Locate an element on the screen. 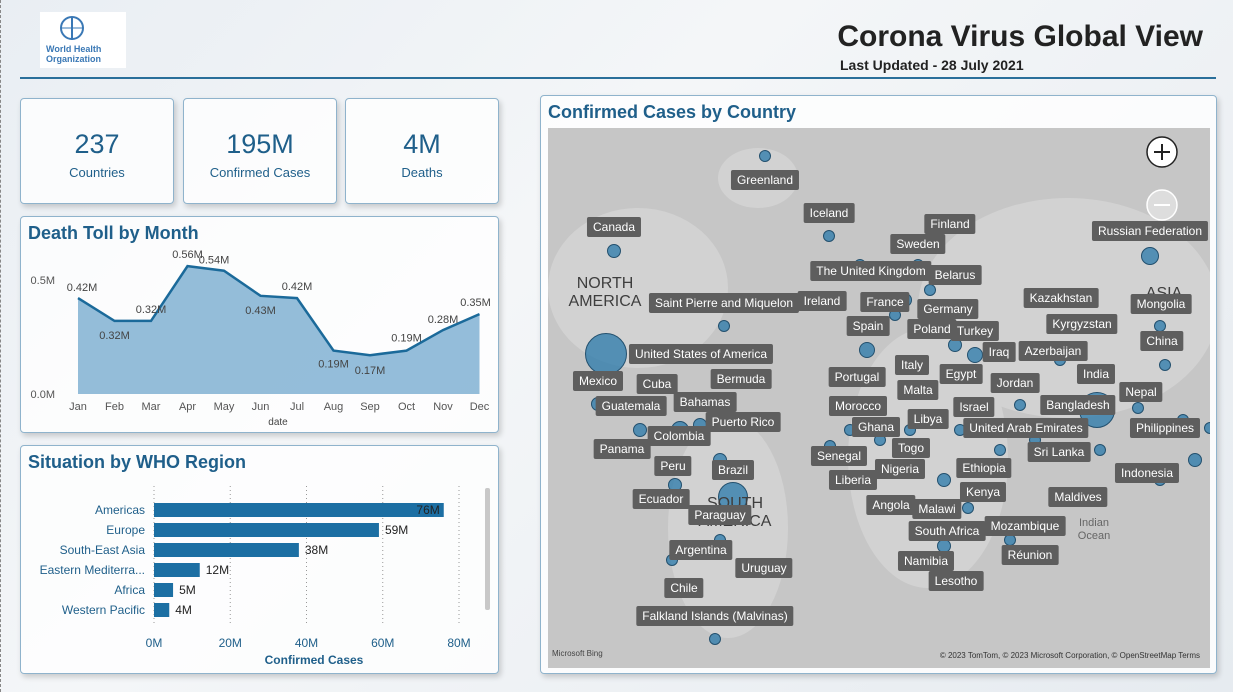 The image size is (1233, 692). x-tick-label: May is located at coordinates (224, 407).